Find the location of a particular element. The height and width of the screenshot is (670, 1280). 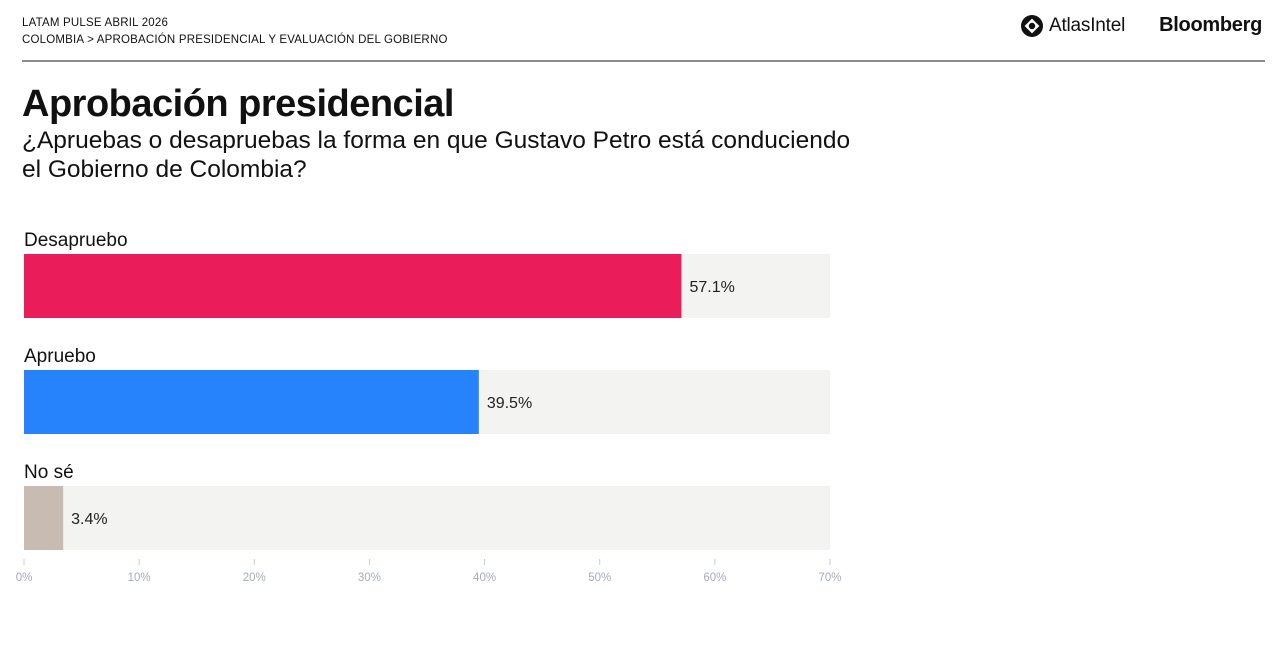

x-tick-label: 30% is located at coordinates (369, 578).